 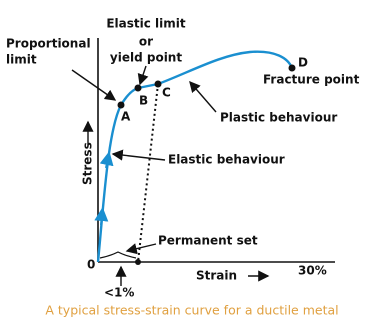 What do you see at coordinates (146, 58) in the screenshot?
I see `label: yield point` at bounding box center [146, 58].